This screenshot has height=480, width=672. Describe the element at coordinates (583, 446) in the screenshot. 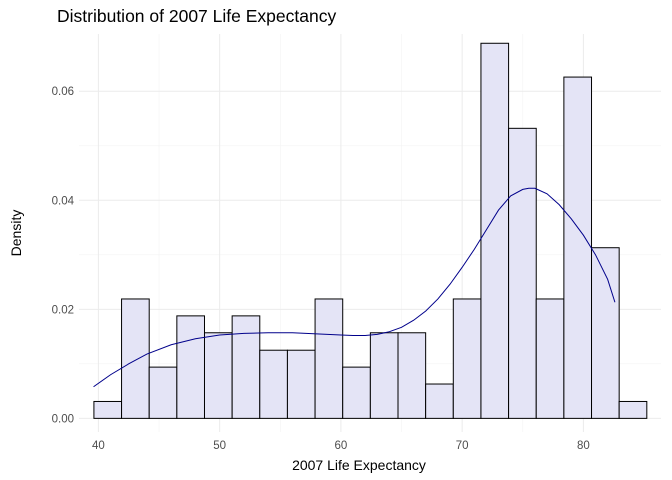

I see `x-tick-label: 80` at that location.